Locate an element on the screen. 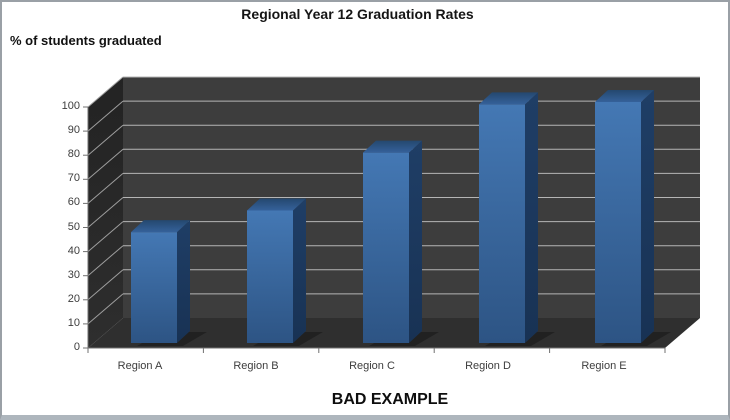 The image size is (730, 420). x-category-label-region-e: Region E is located at coordinates (604, 366).